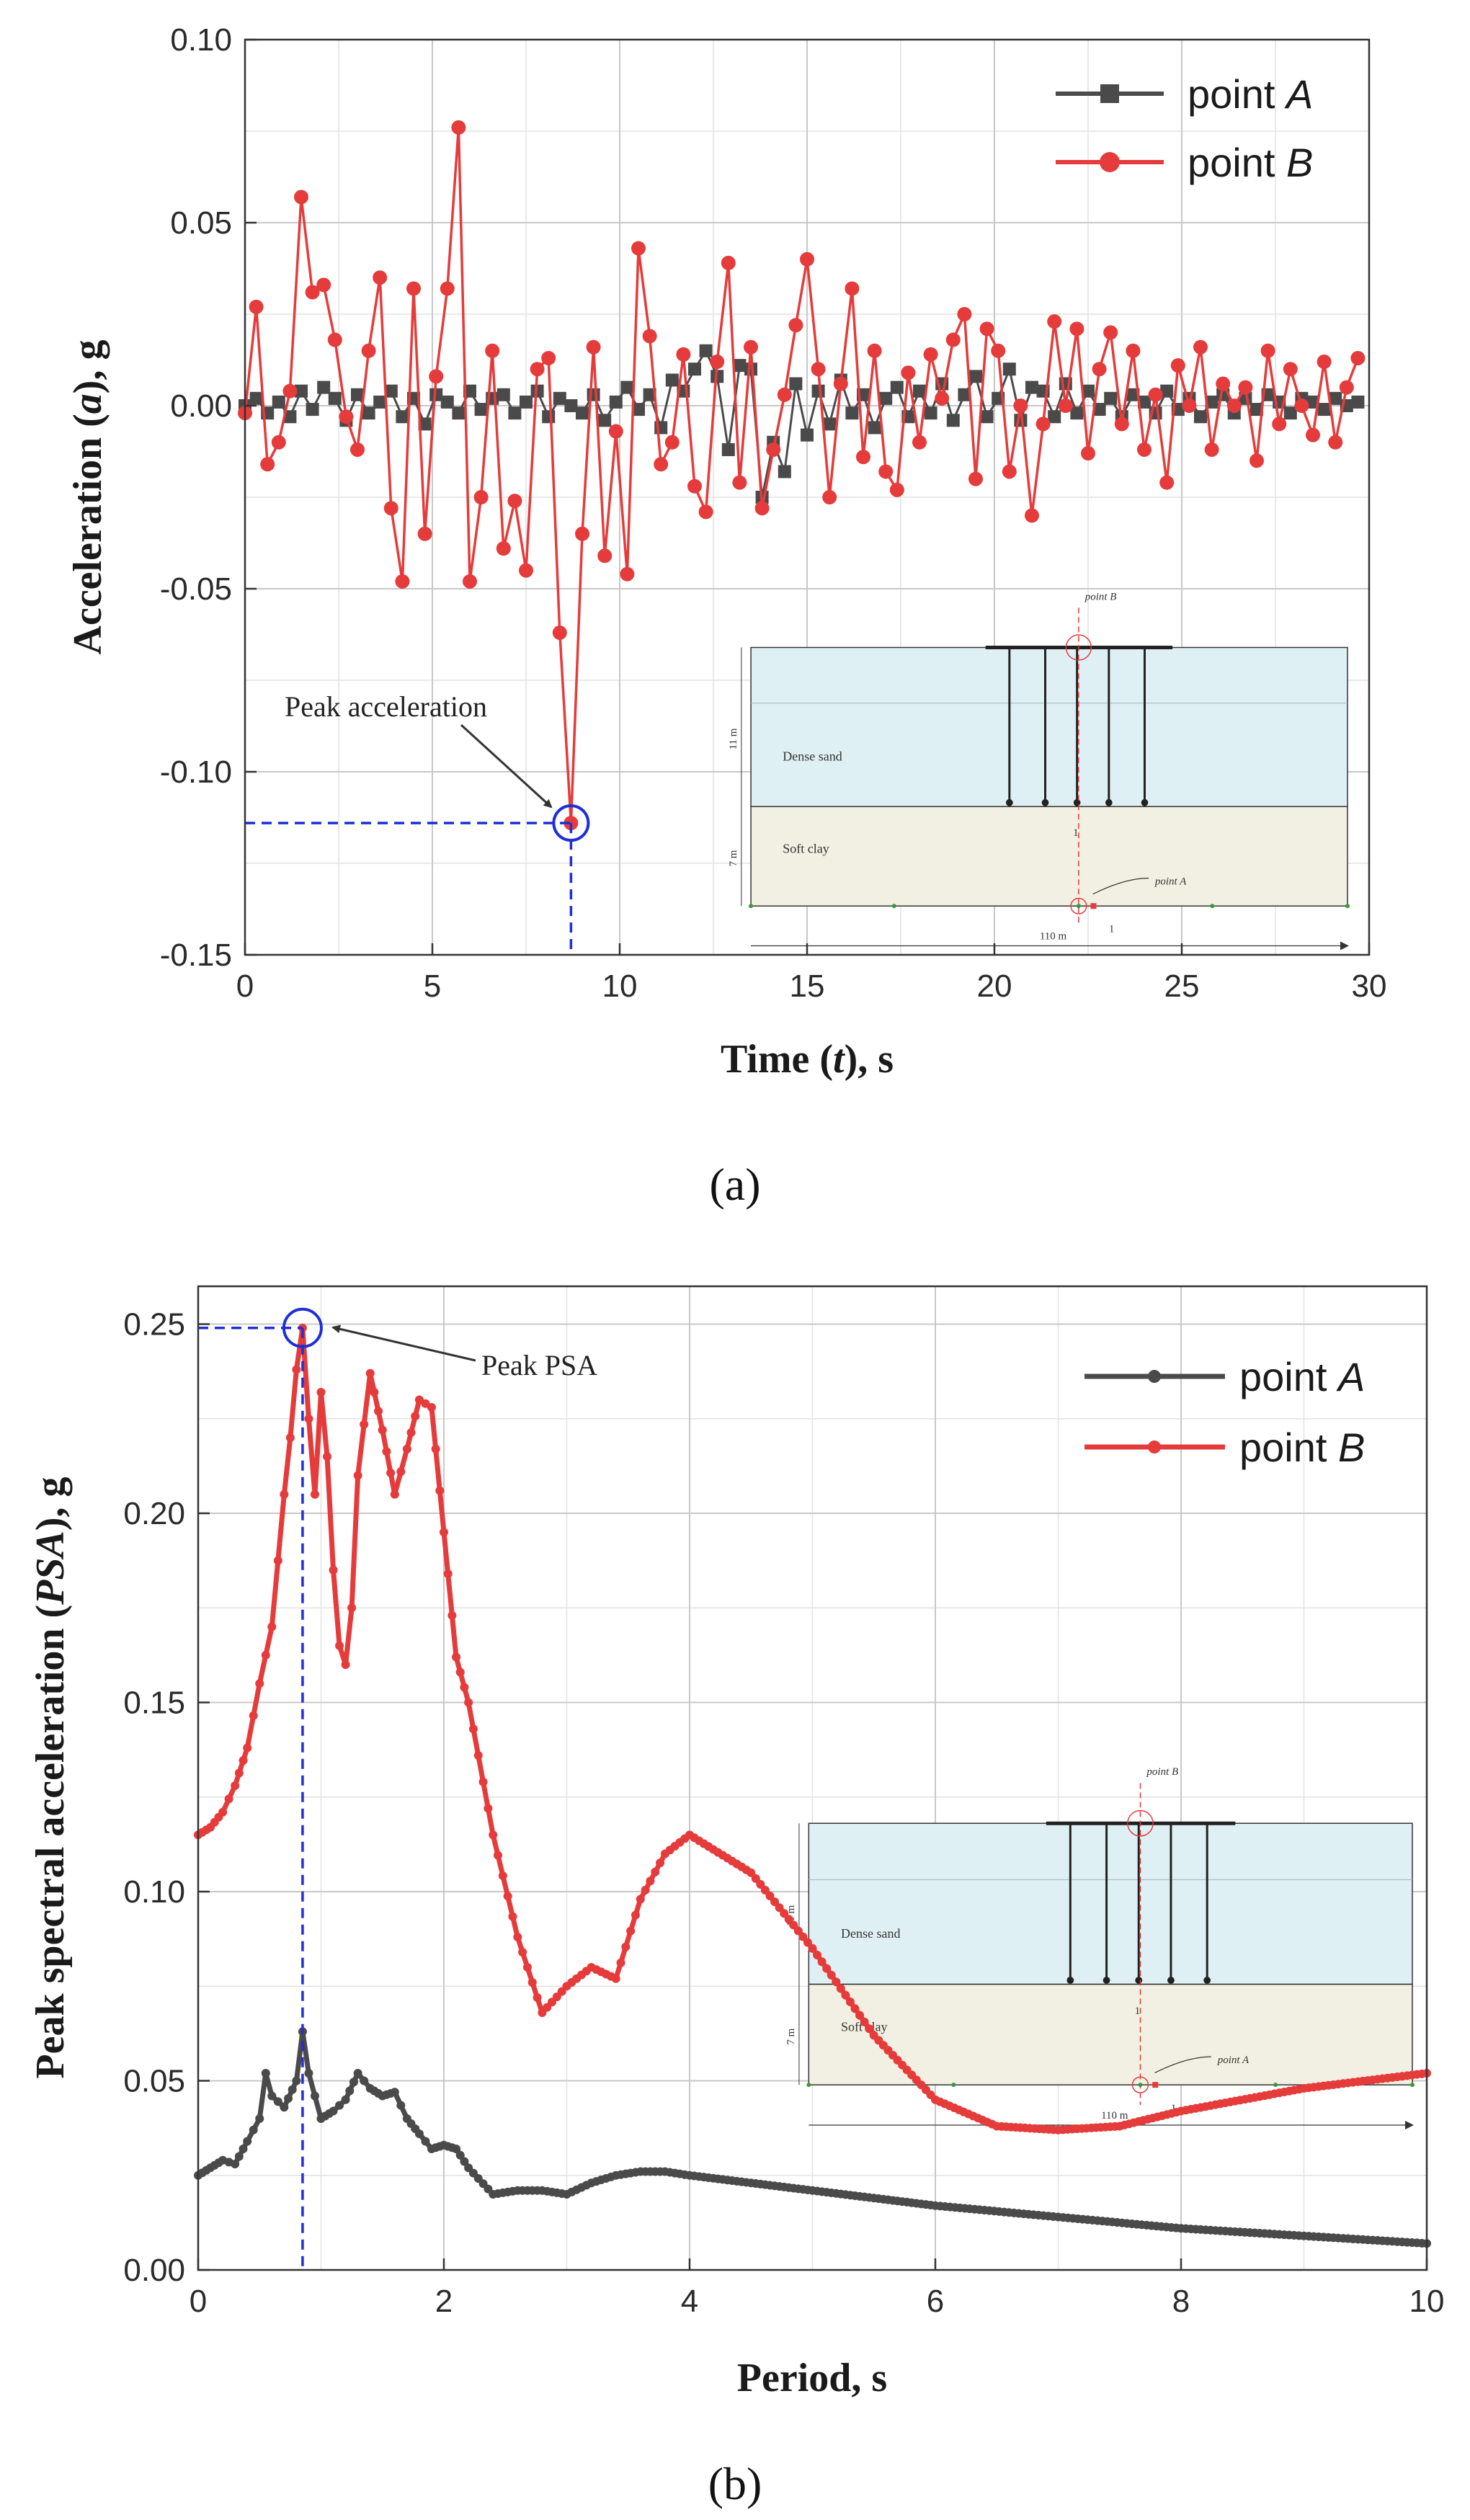 Image resolution: width=1470 pixels, height=2520 pixels. What do you see at coordinates (812, 2378) in the screenshot?
I see `b-x-label-part-1: Period, s` at bounding box center [812, 2378].